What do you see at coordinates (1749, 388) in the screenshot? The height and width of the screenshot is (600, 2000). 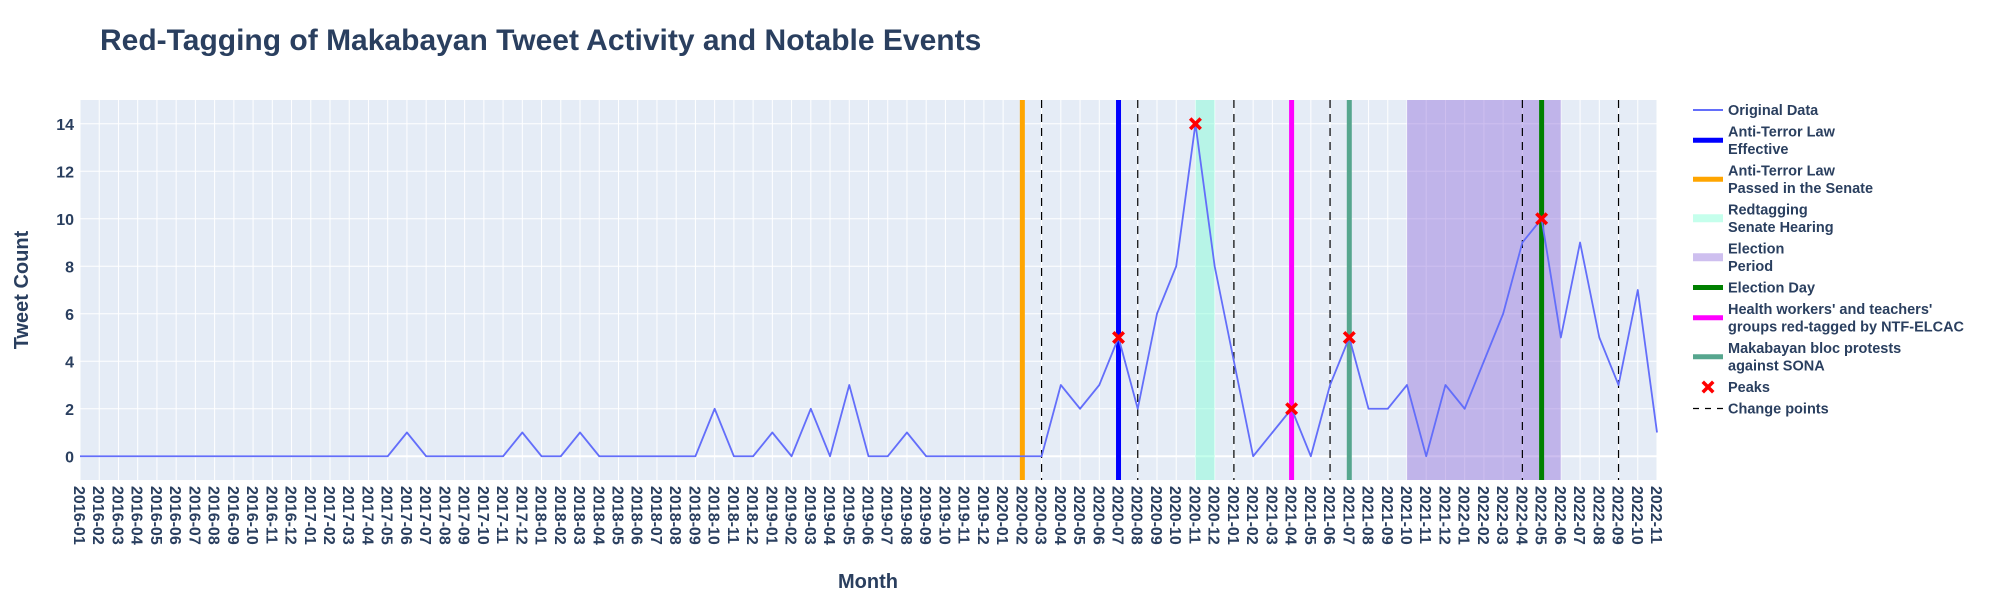 I see `legend-label: Peaks` at bounding box center [1749, 388].